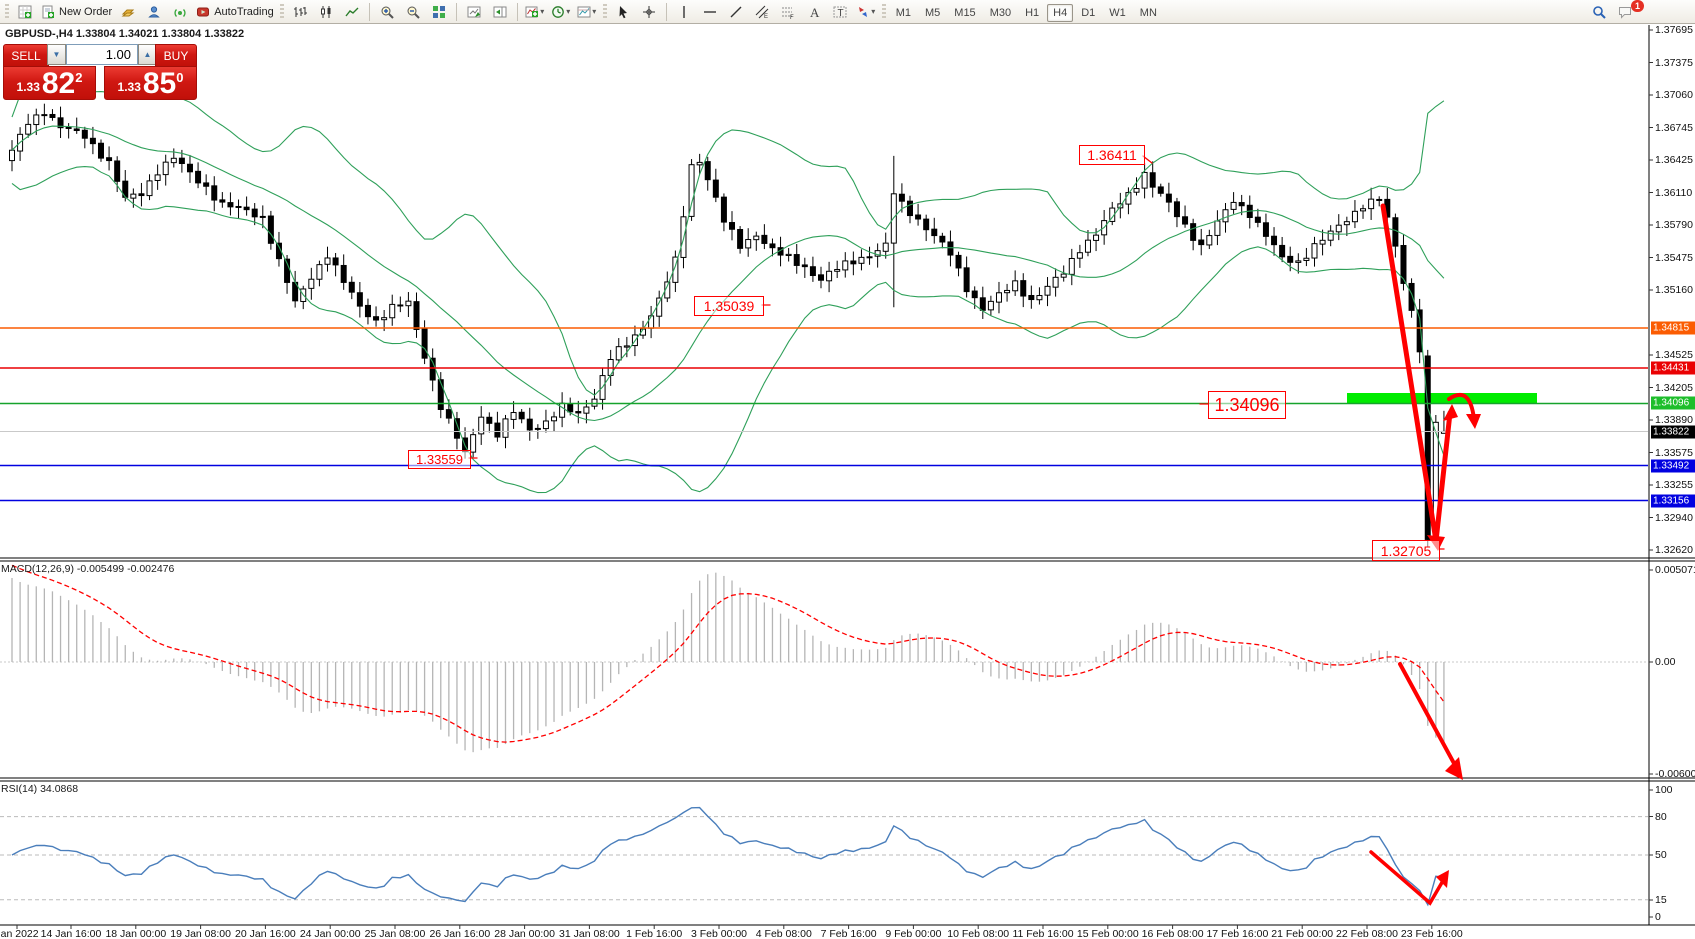  Describe the element at coordinates (71, 933) in the screenshot. I see `time-axis-label: 14 Jan 16:00` at that location.